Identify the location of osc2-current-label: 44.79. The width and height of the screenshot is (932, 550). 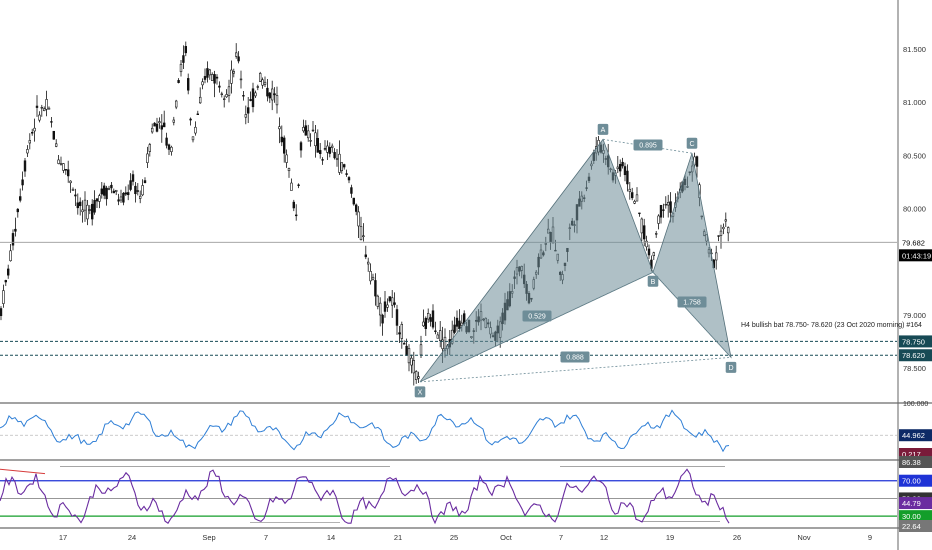
(911, 503).